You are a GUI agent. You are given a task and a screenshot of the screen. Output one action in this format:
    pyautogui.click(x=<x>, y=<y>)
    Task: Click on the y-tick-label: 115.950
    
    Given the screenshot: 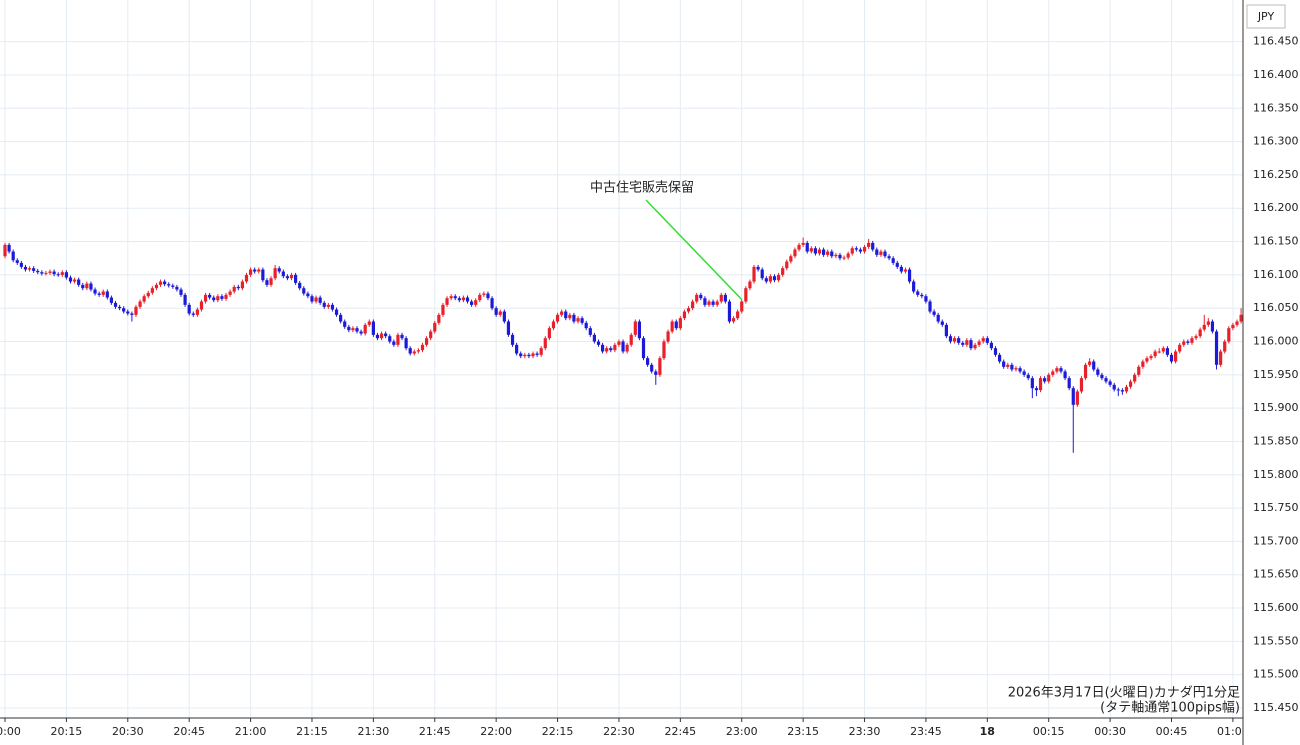 What is the action you would take?
    pyautogui.click(x=1276, y=374)
    